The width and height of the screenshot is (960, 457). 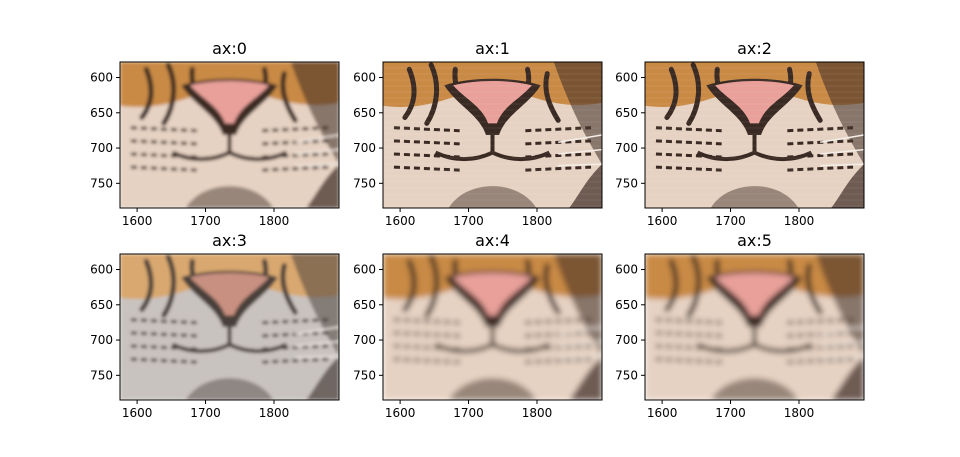 I want to click on subplot-1: ax:1 1600 1700 1800 600 650 700 750, so click(x=478, y=133).